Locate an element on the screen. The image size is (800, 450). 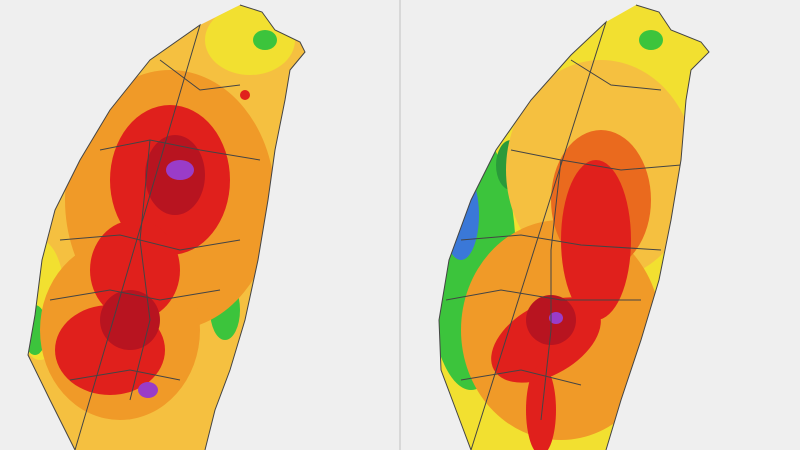
panel-divider is located at coordinates (400, 225).